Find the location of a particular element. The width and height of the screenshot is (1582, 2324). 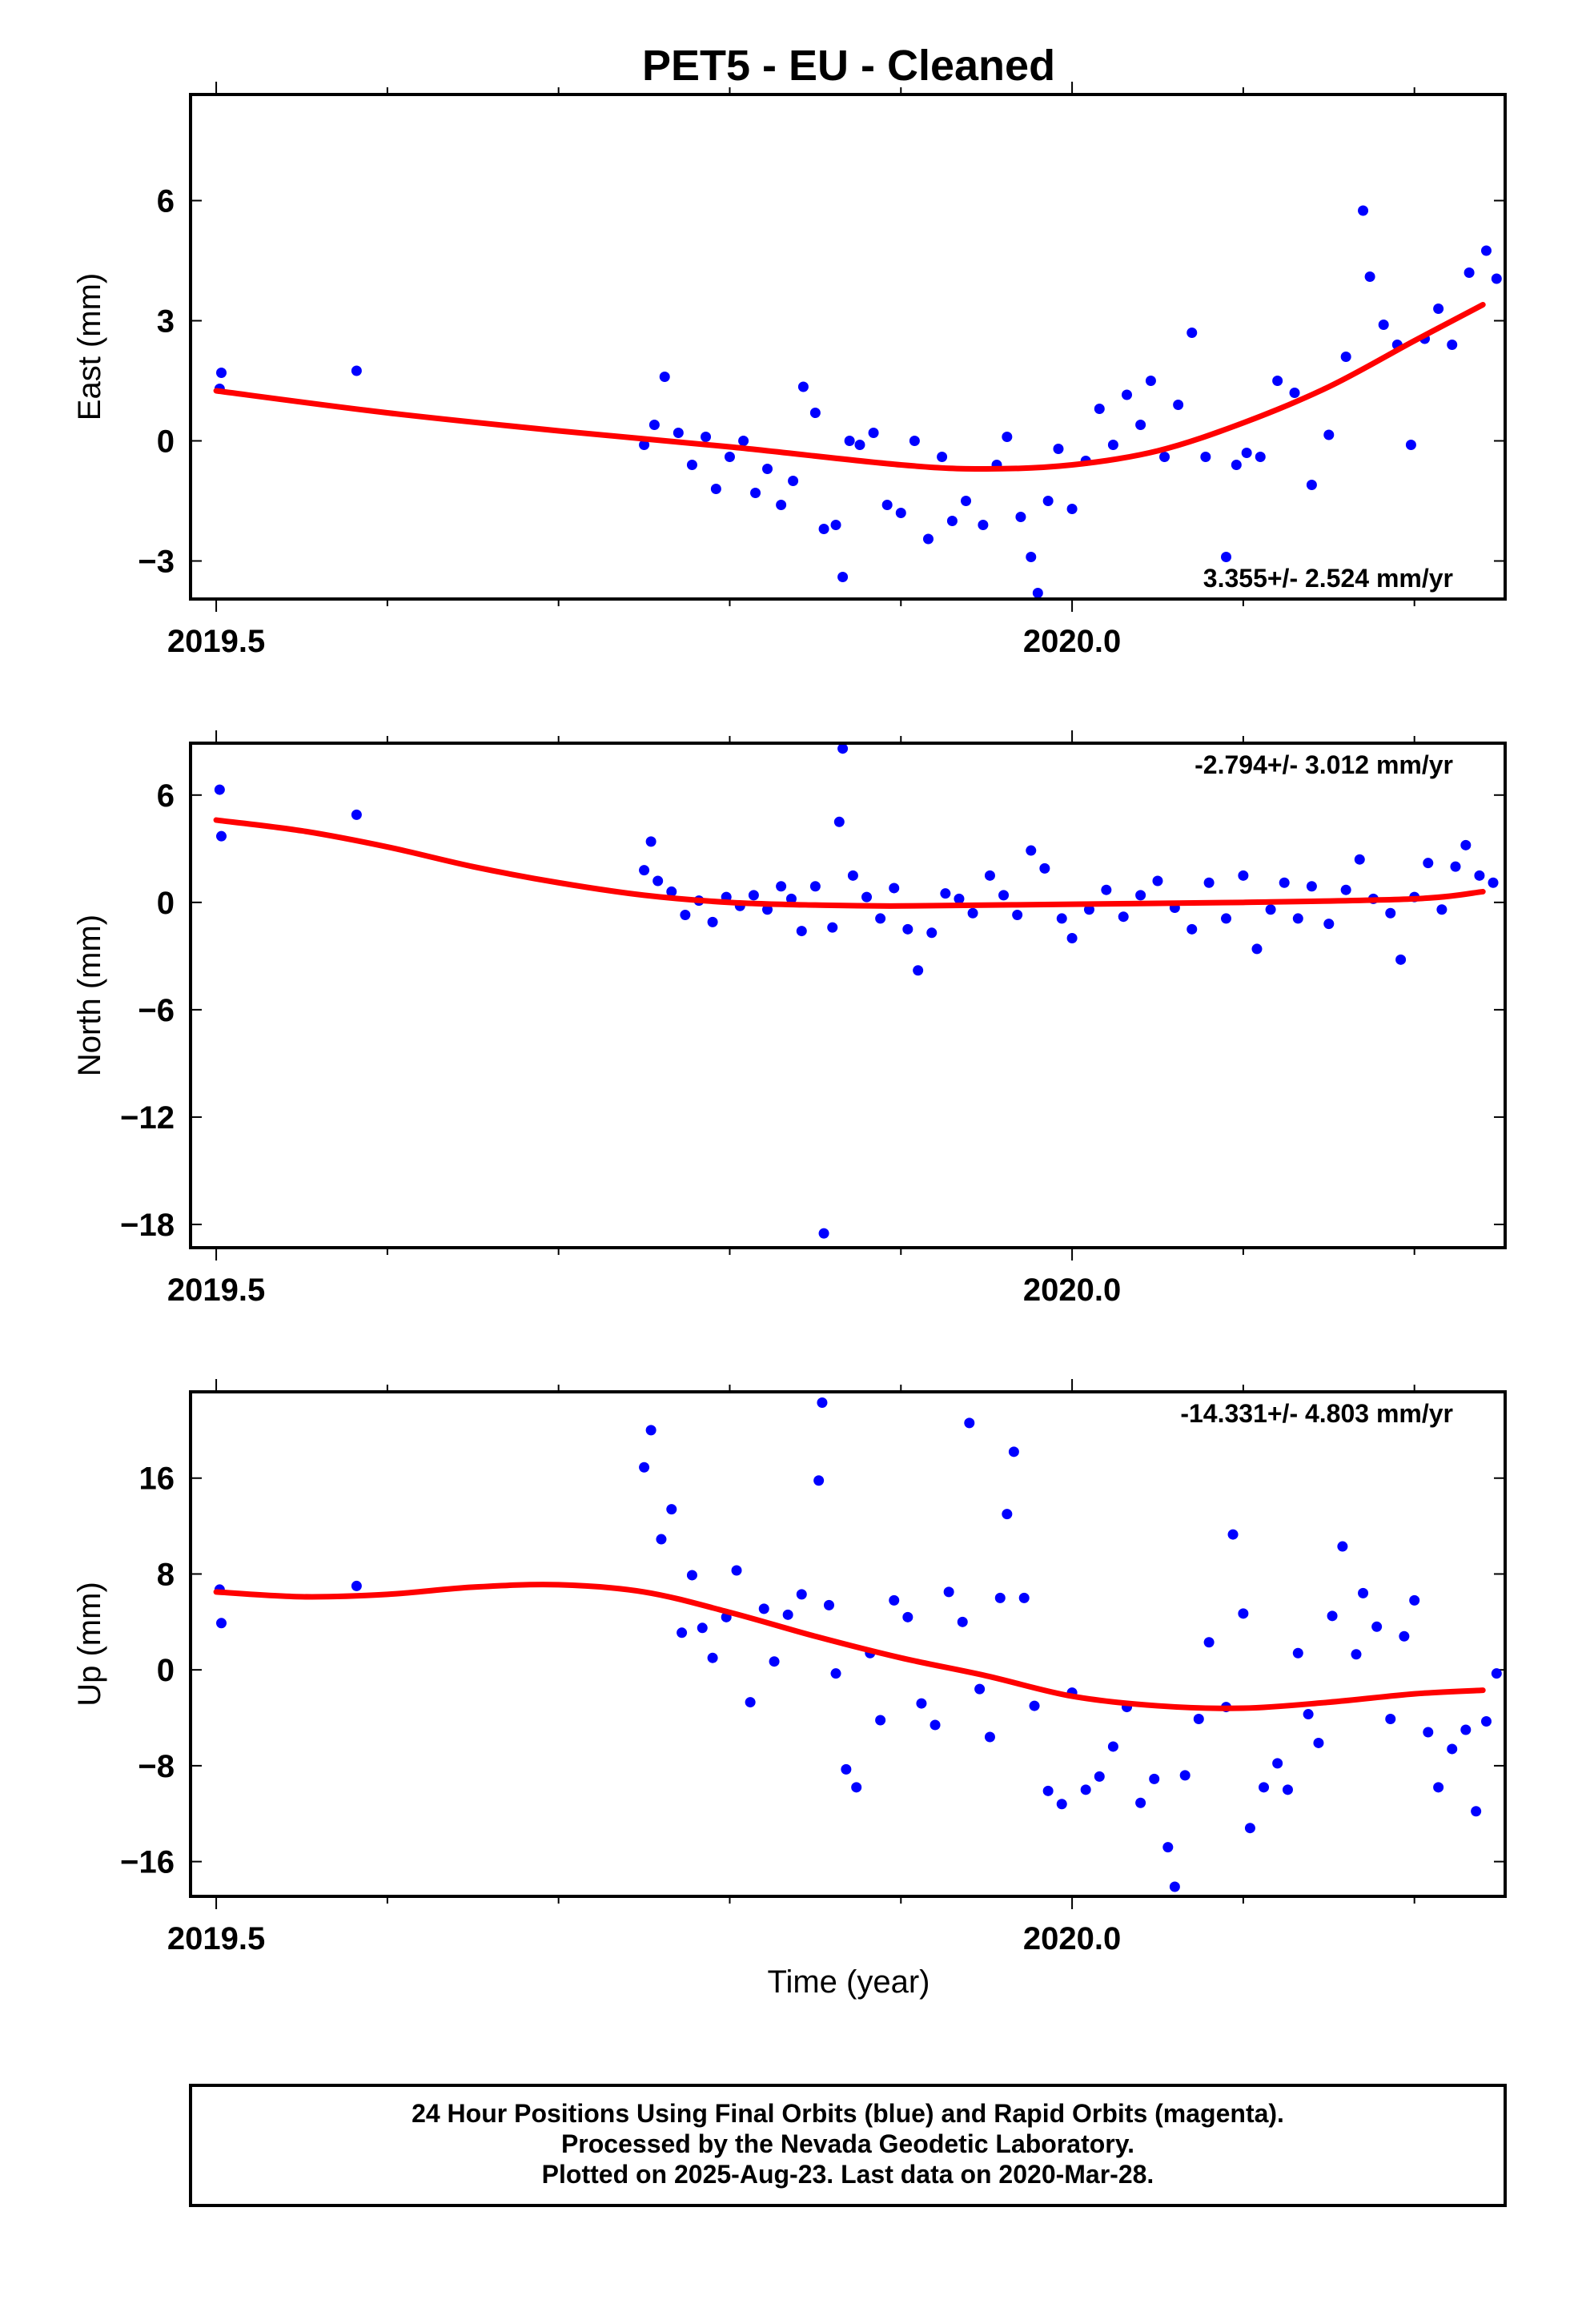

y-tick-label: −6 is located at coordinates (156, 1010).